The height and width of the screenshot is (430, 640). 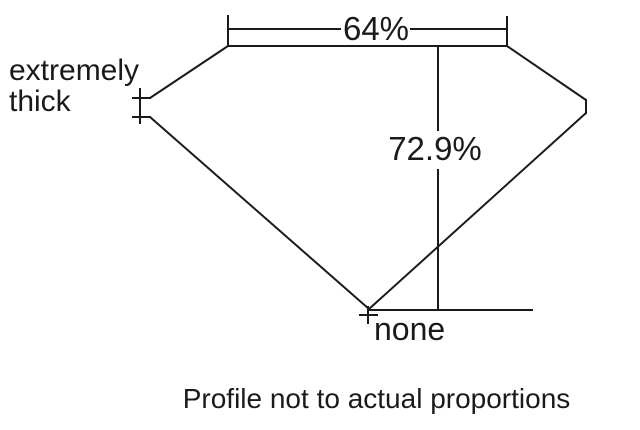 I want to click on crown-facet-right-line, so click(x=546, y=73).